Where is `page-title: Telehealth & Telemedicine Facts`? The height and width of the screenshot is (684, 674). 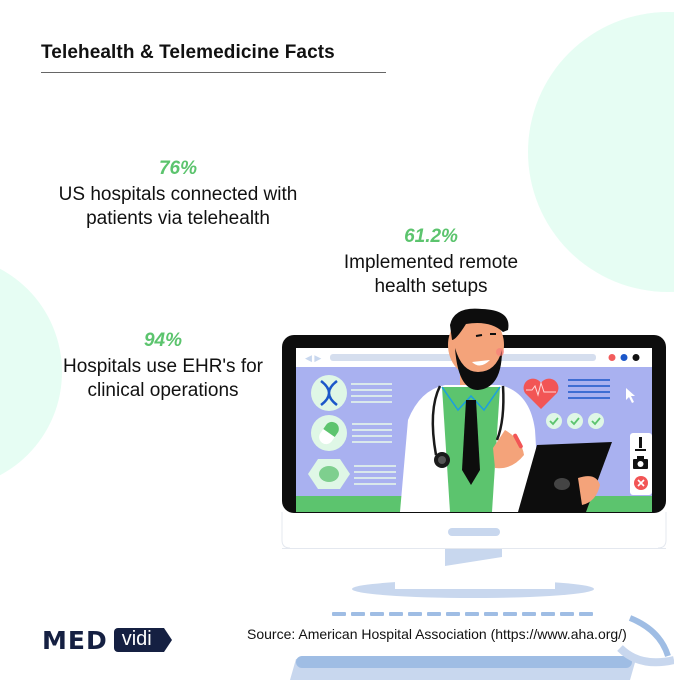 page-title: Telehealth & Telemedicine Facts is located at coordinates (188, 52).